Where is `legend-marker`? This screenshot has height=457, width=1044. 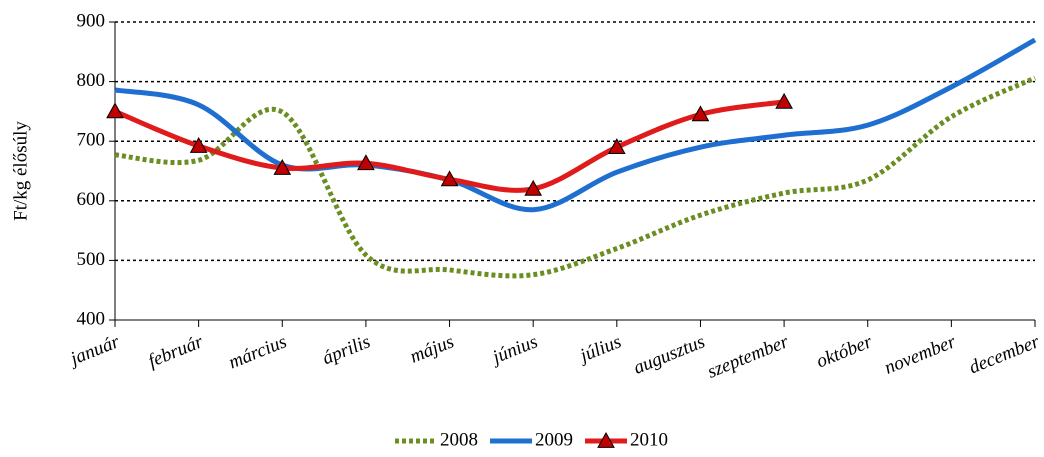 legend-marker is located at coordinates (606, 439).